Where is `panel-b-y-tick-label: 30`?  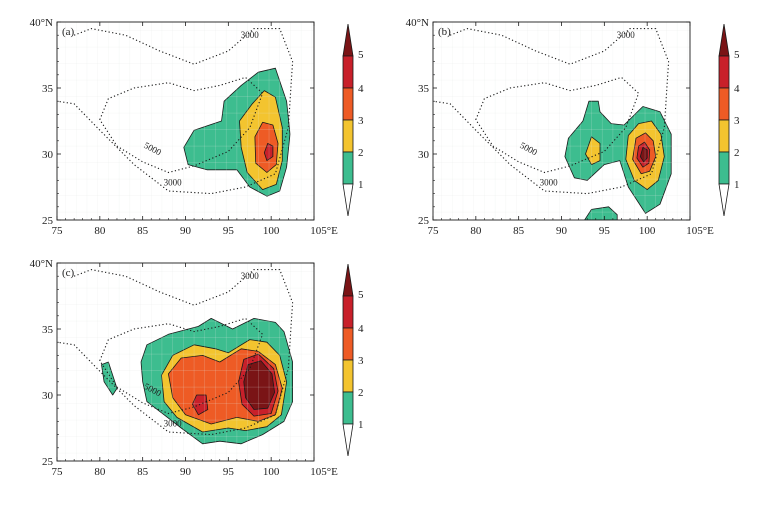
panel-b-y-tick-label: 30 is located at coordinates (424, 155).